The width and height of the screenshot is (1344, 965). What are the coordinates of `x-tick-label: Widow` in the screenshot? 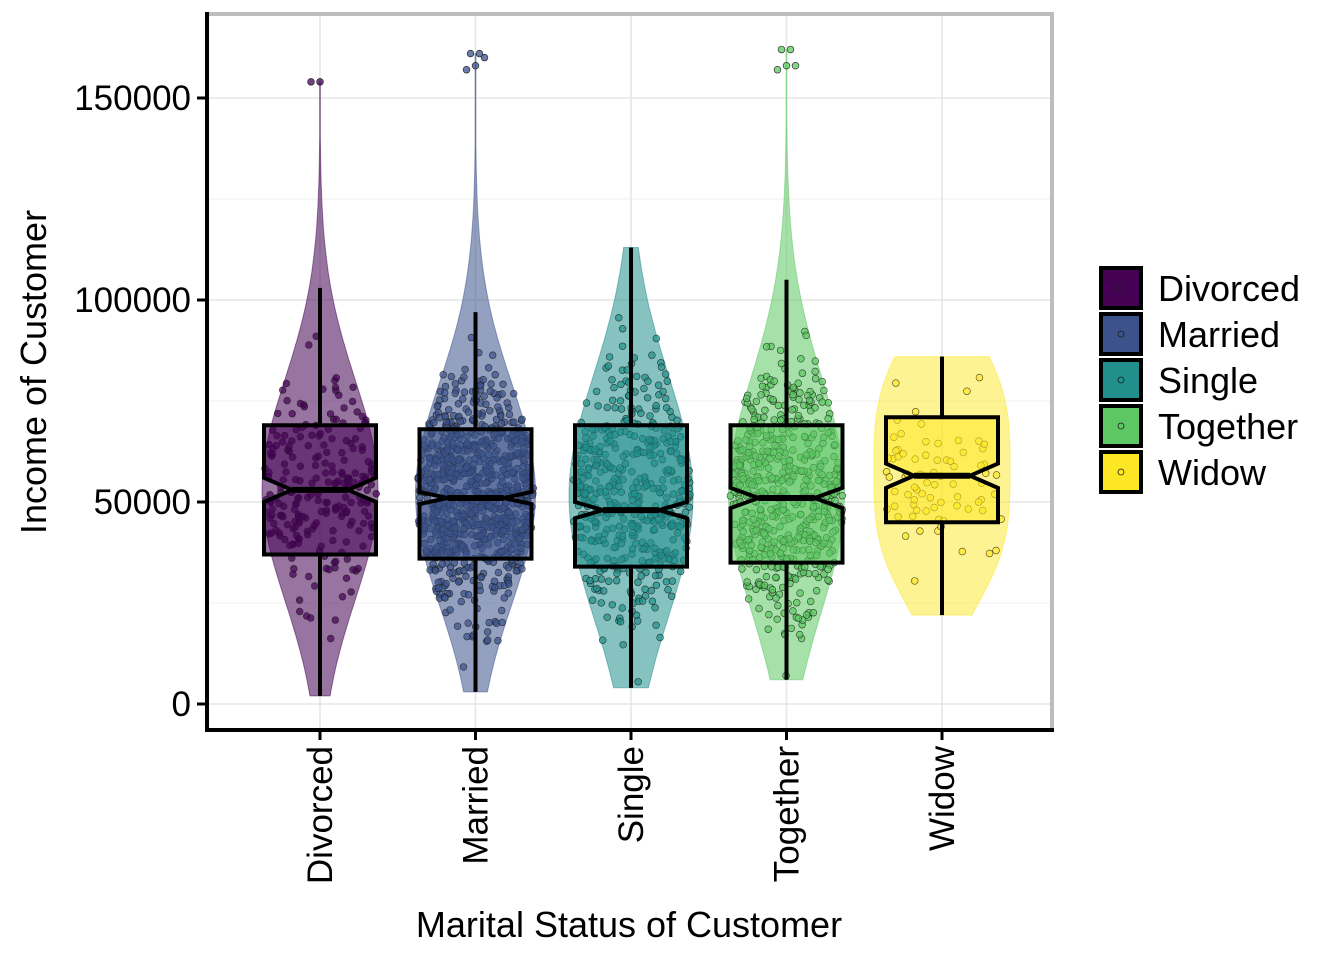 It's located at (942, 798).